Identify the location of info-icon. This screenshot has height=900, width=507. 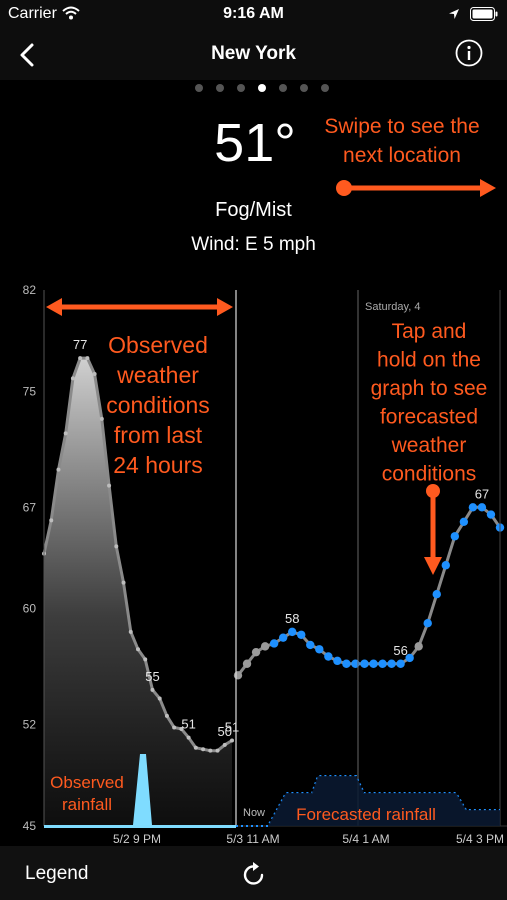
(469, 53).